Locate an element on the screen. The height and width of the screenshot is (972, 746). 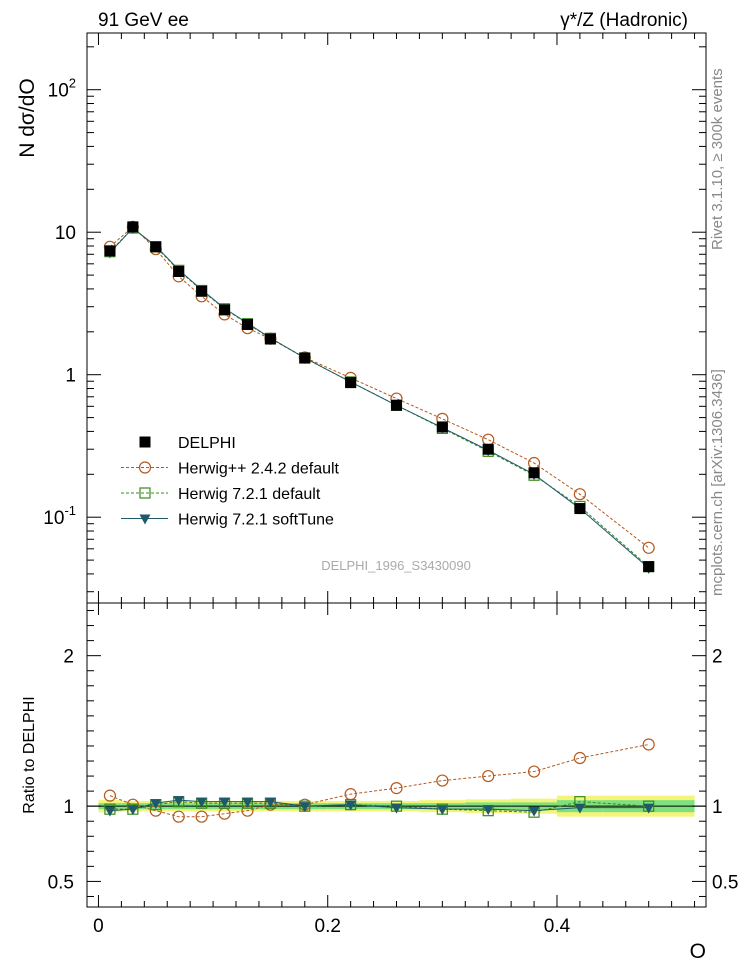
legend-entry: Herwig++ 2.4.2 default is located at coordinates (259, 469).